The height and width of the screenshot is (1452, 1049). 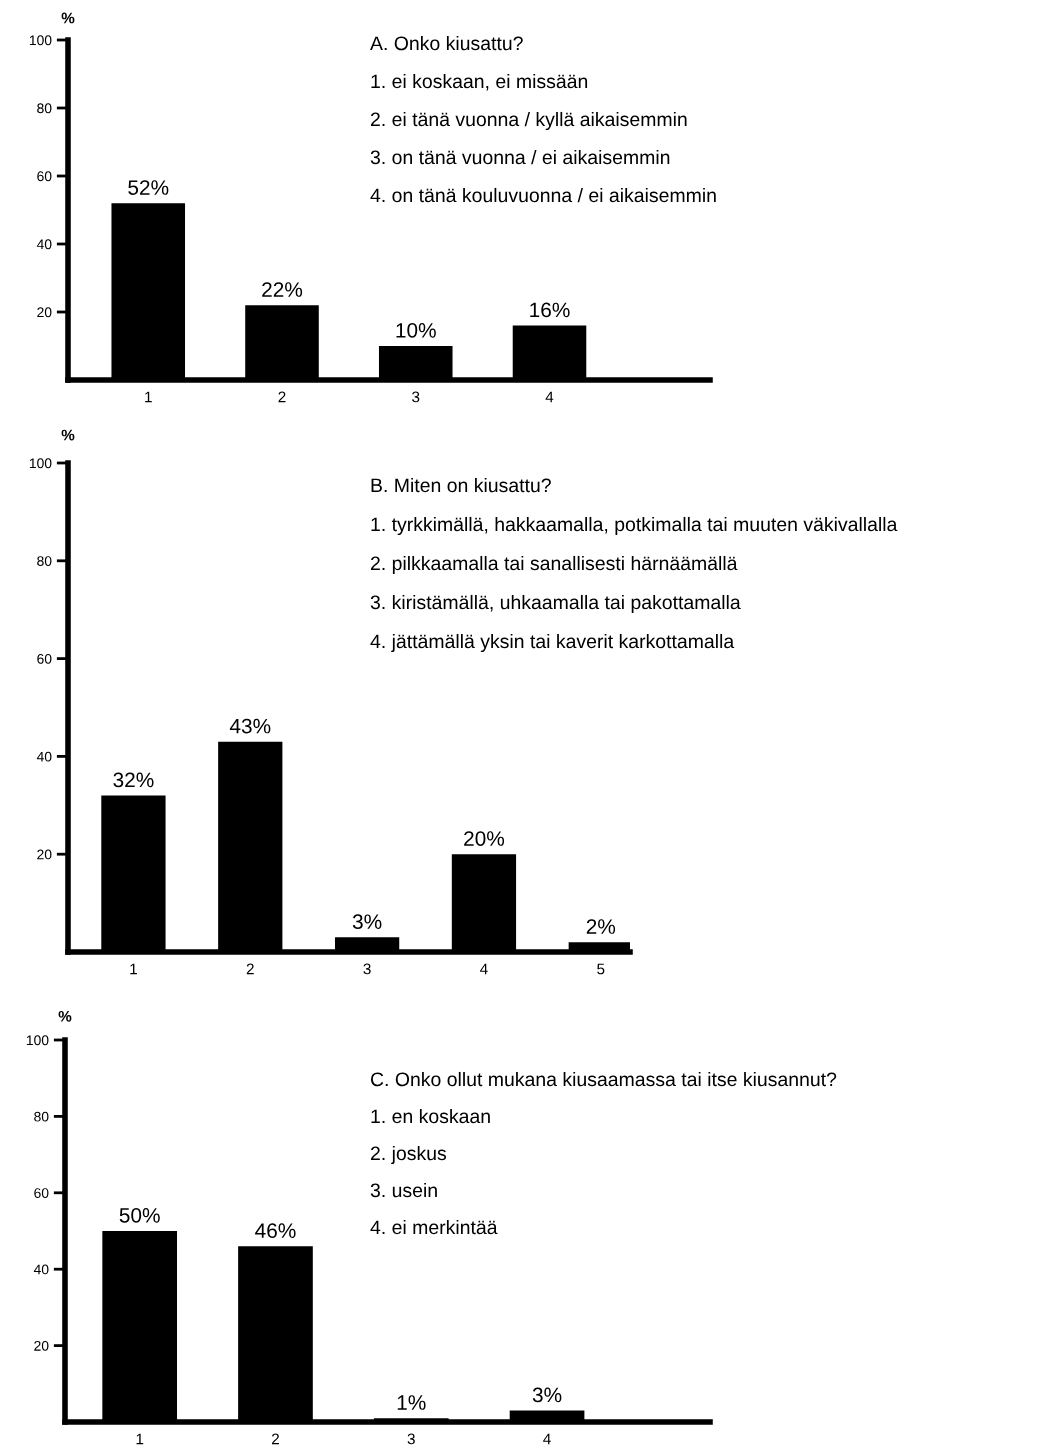 I want to click on data-label: 20%, so click(x=484, y=838).